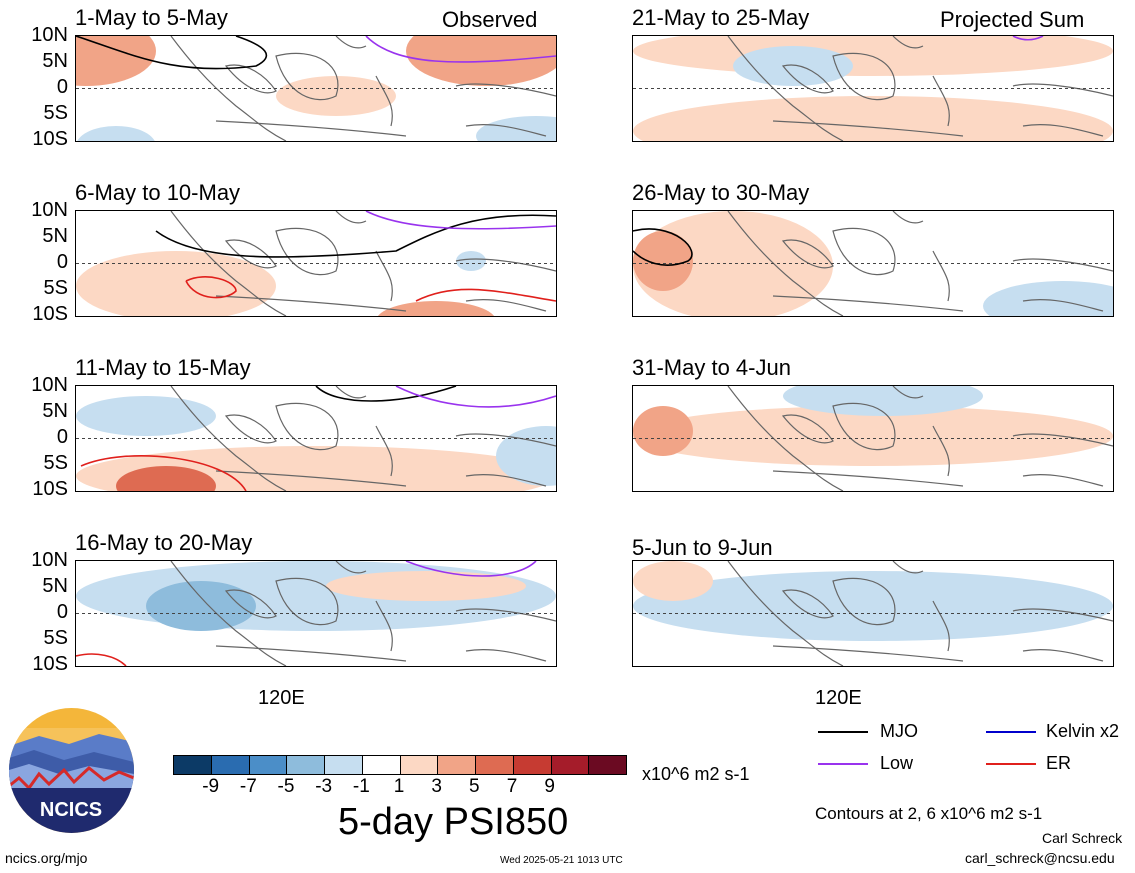  What do you see at coordinates (324, 786) in the screenshot?
I see `colorbar-tick-label: -3` at bounding box center [324, 786].